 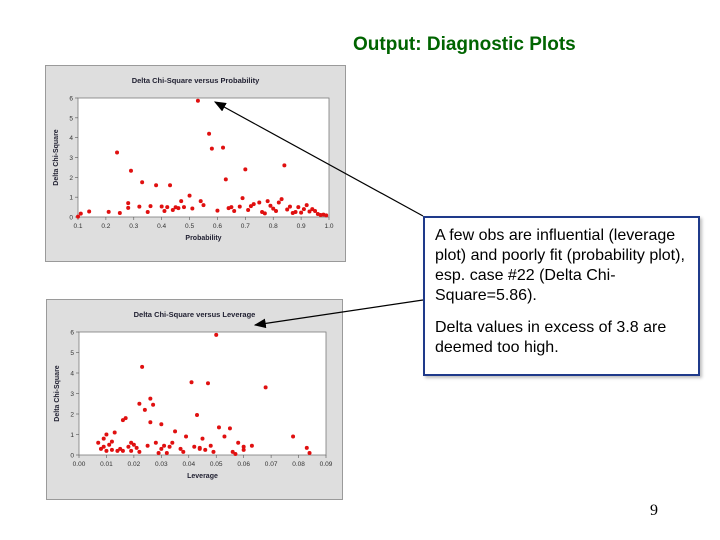 What do you see at coordinates (328, 226) in the screenshot?
I see `x-tick-label: 1.0` at bounding box center [328, 226].